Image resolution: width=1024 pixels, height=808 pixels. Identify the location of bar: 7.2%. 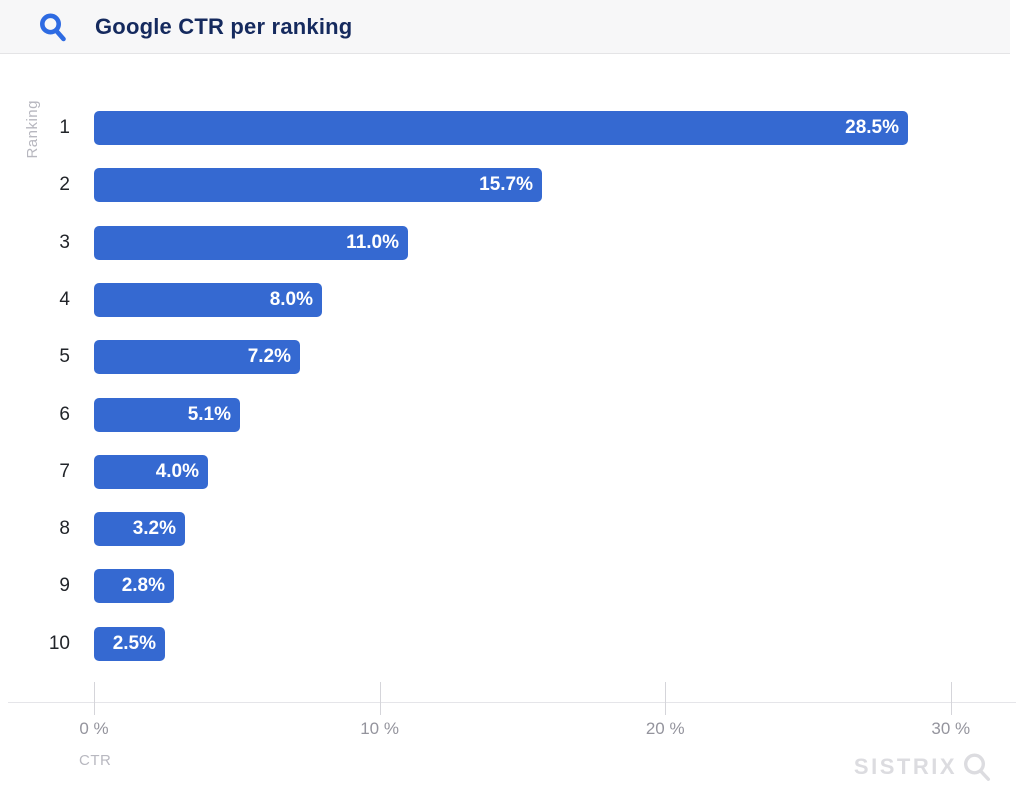
(197, 357).